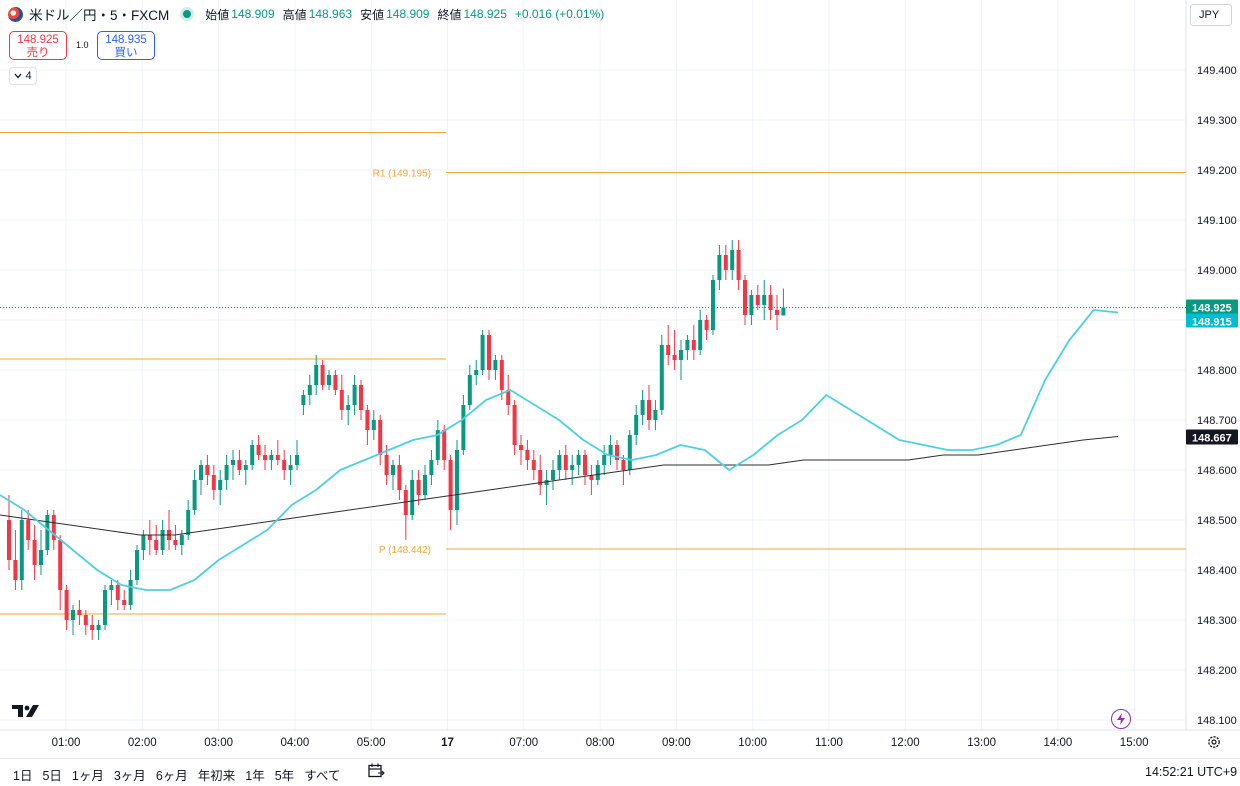  What do you see at coordinates (1214, 742) in the screenshot?
I see `gear-icon` at bounding box center [1214, 742].